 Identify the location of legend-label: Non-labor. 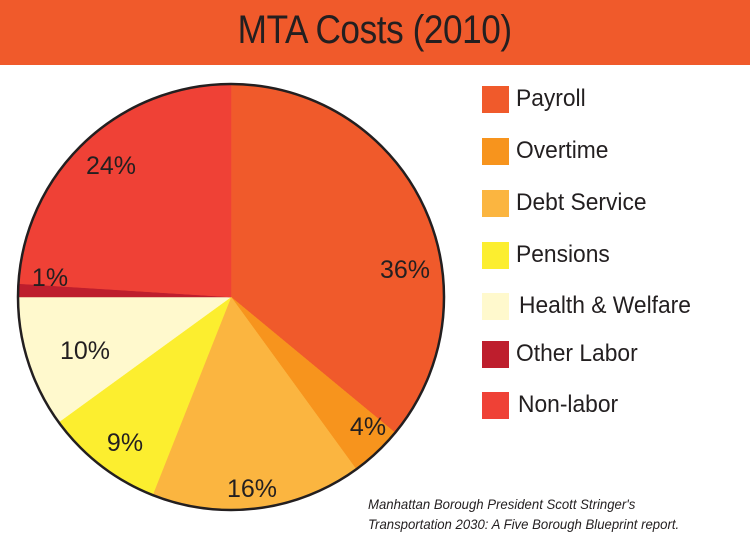
(568, 404).